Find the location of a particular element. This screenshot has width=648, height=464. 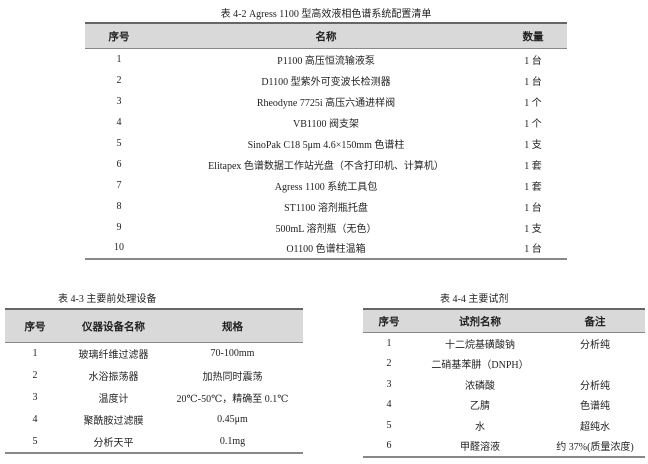

cell-value: 20℃-50℃，精确至 0.1℃ is located at coordinates (232, 399).